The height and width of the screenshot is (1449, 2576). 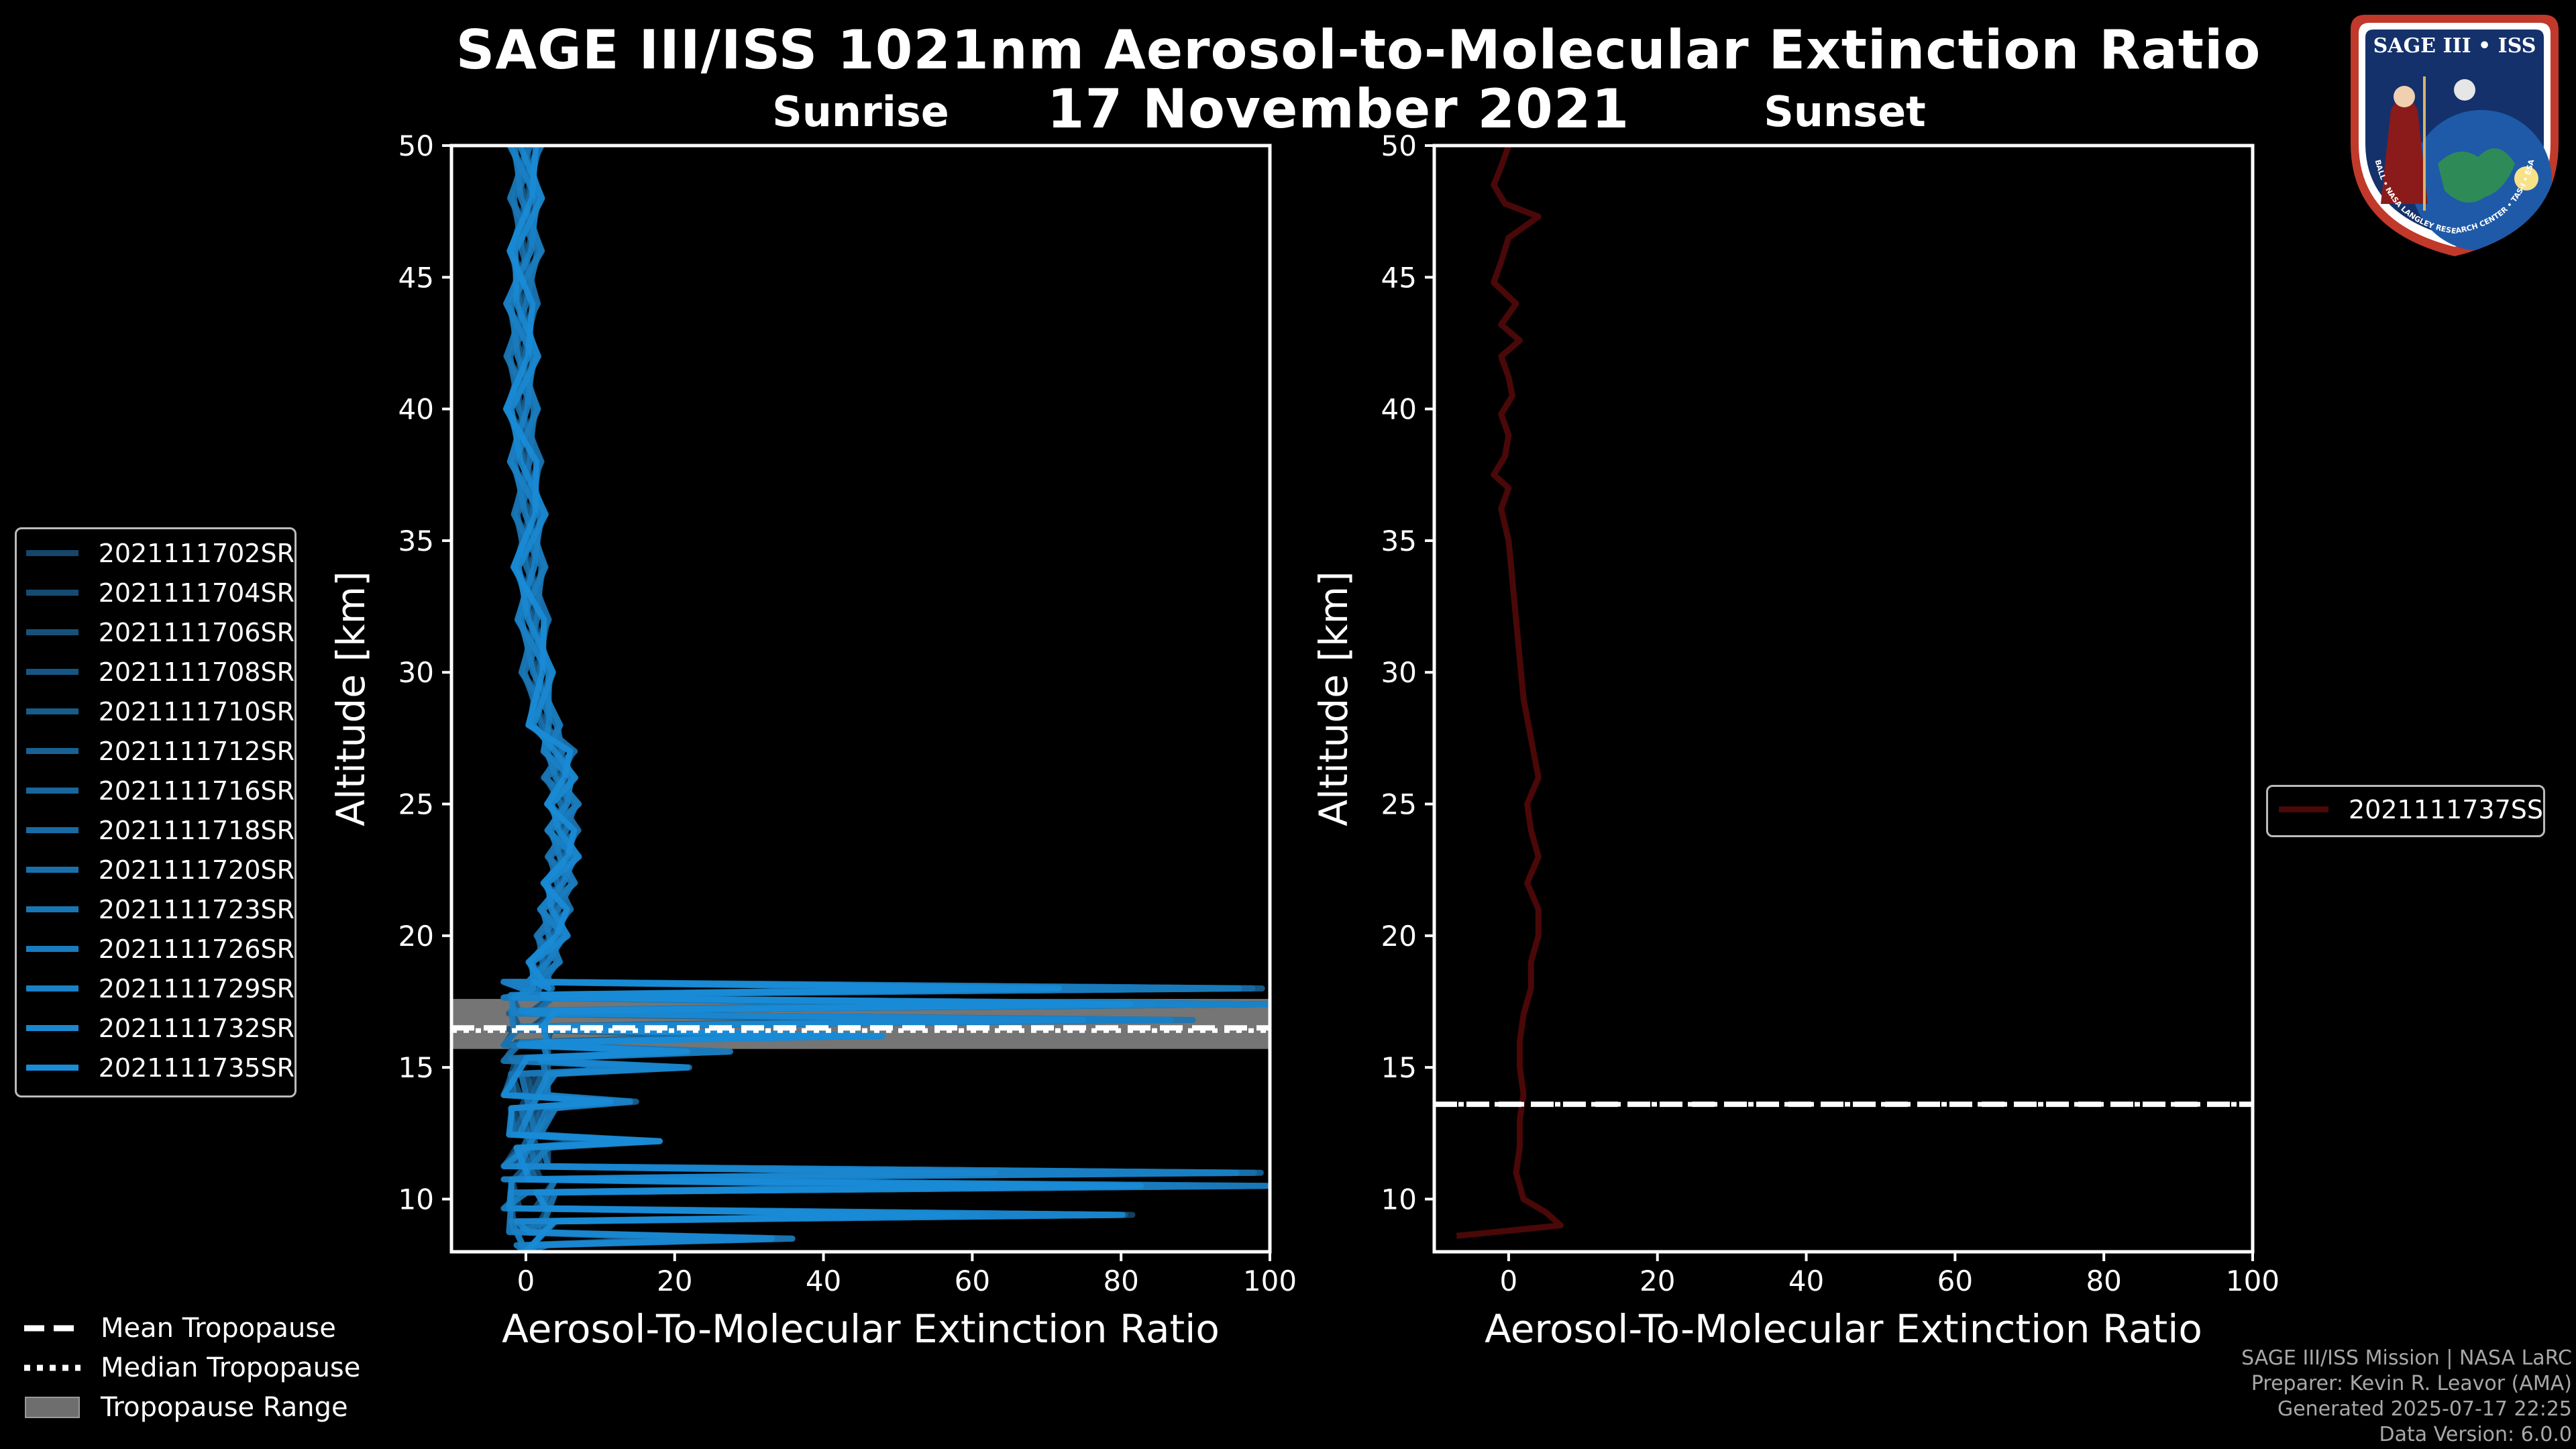 What do you see at coordinates (196, 1028) in the screenshot?
I see `legend-label: 2021111732SR` at bounding box center [196, 1028].